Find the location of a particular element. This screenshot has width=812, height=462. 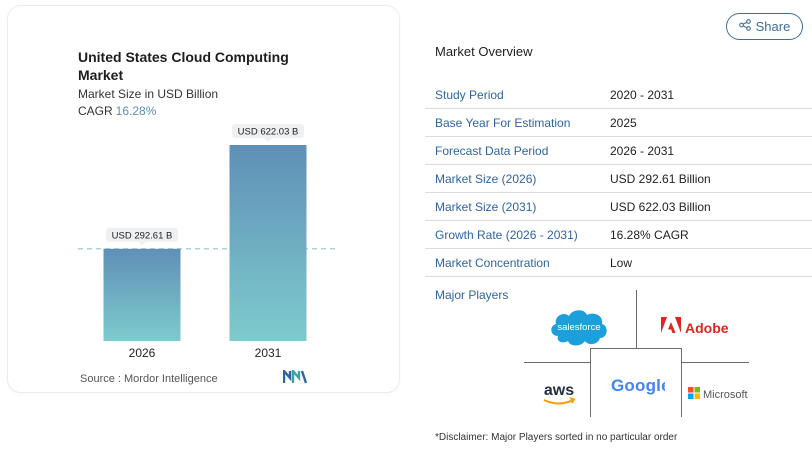

table-row: Market Size (2026) USD 292.61 Billion is located at coordinates (618, 179).